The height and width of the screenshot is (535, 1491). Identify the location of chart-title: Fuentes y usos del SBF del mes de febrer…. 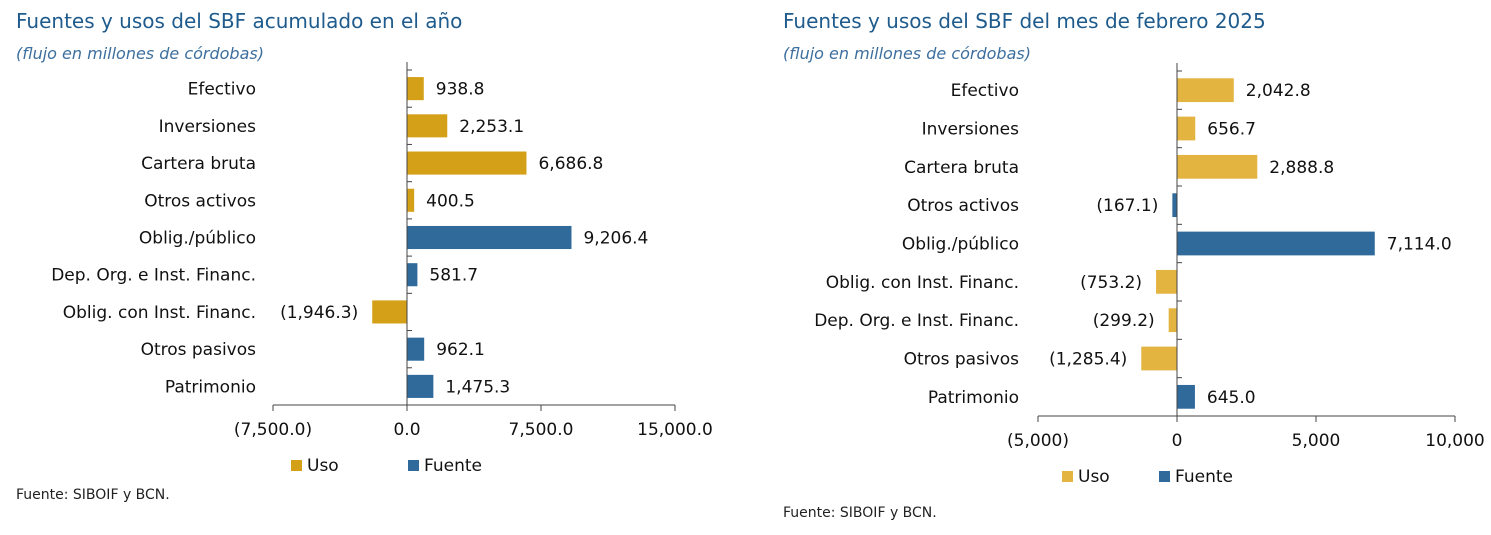
(1024, 21).